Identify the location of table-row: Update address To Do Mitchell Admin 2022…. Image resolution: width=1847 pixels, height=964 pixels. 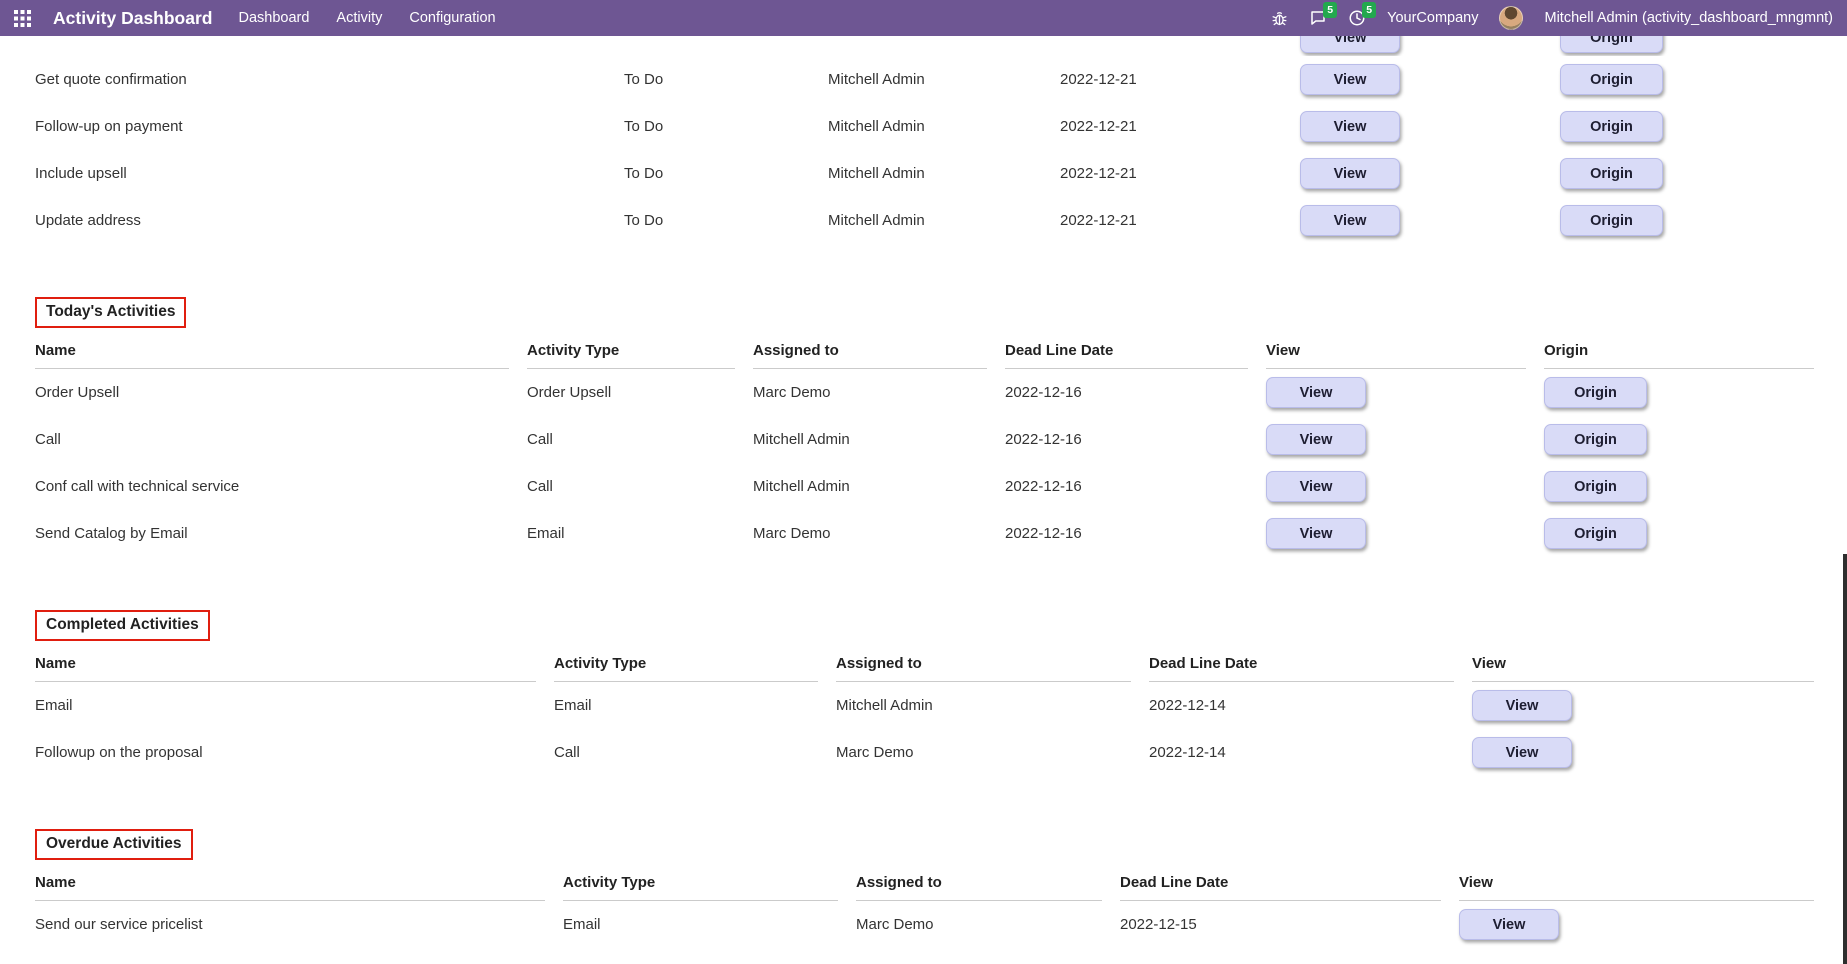
(924, 220).